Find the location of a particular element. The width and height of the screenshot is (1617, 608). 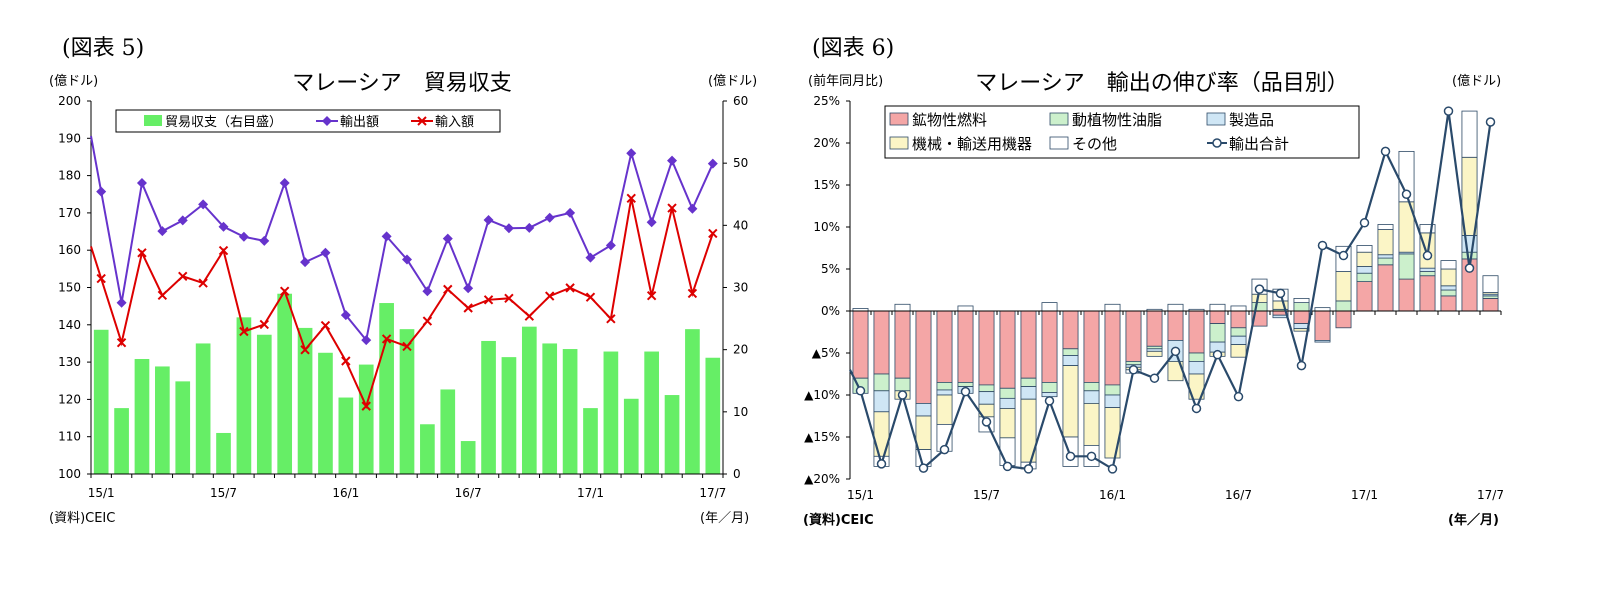

chart2-y-tick-label: ▲5% is located at coordinates (826, 353).